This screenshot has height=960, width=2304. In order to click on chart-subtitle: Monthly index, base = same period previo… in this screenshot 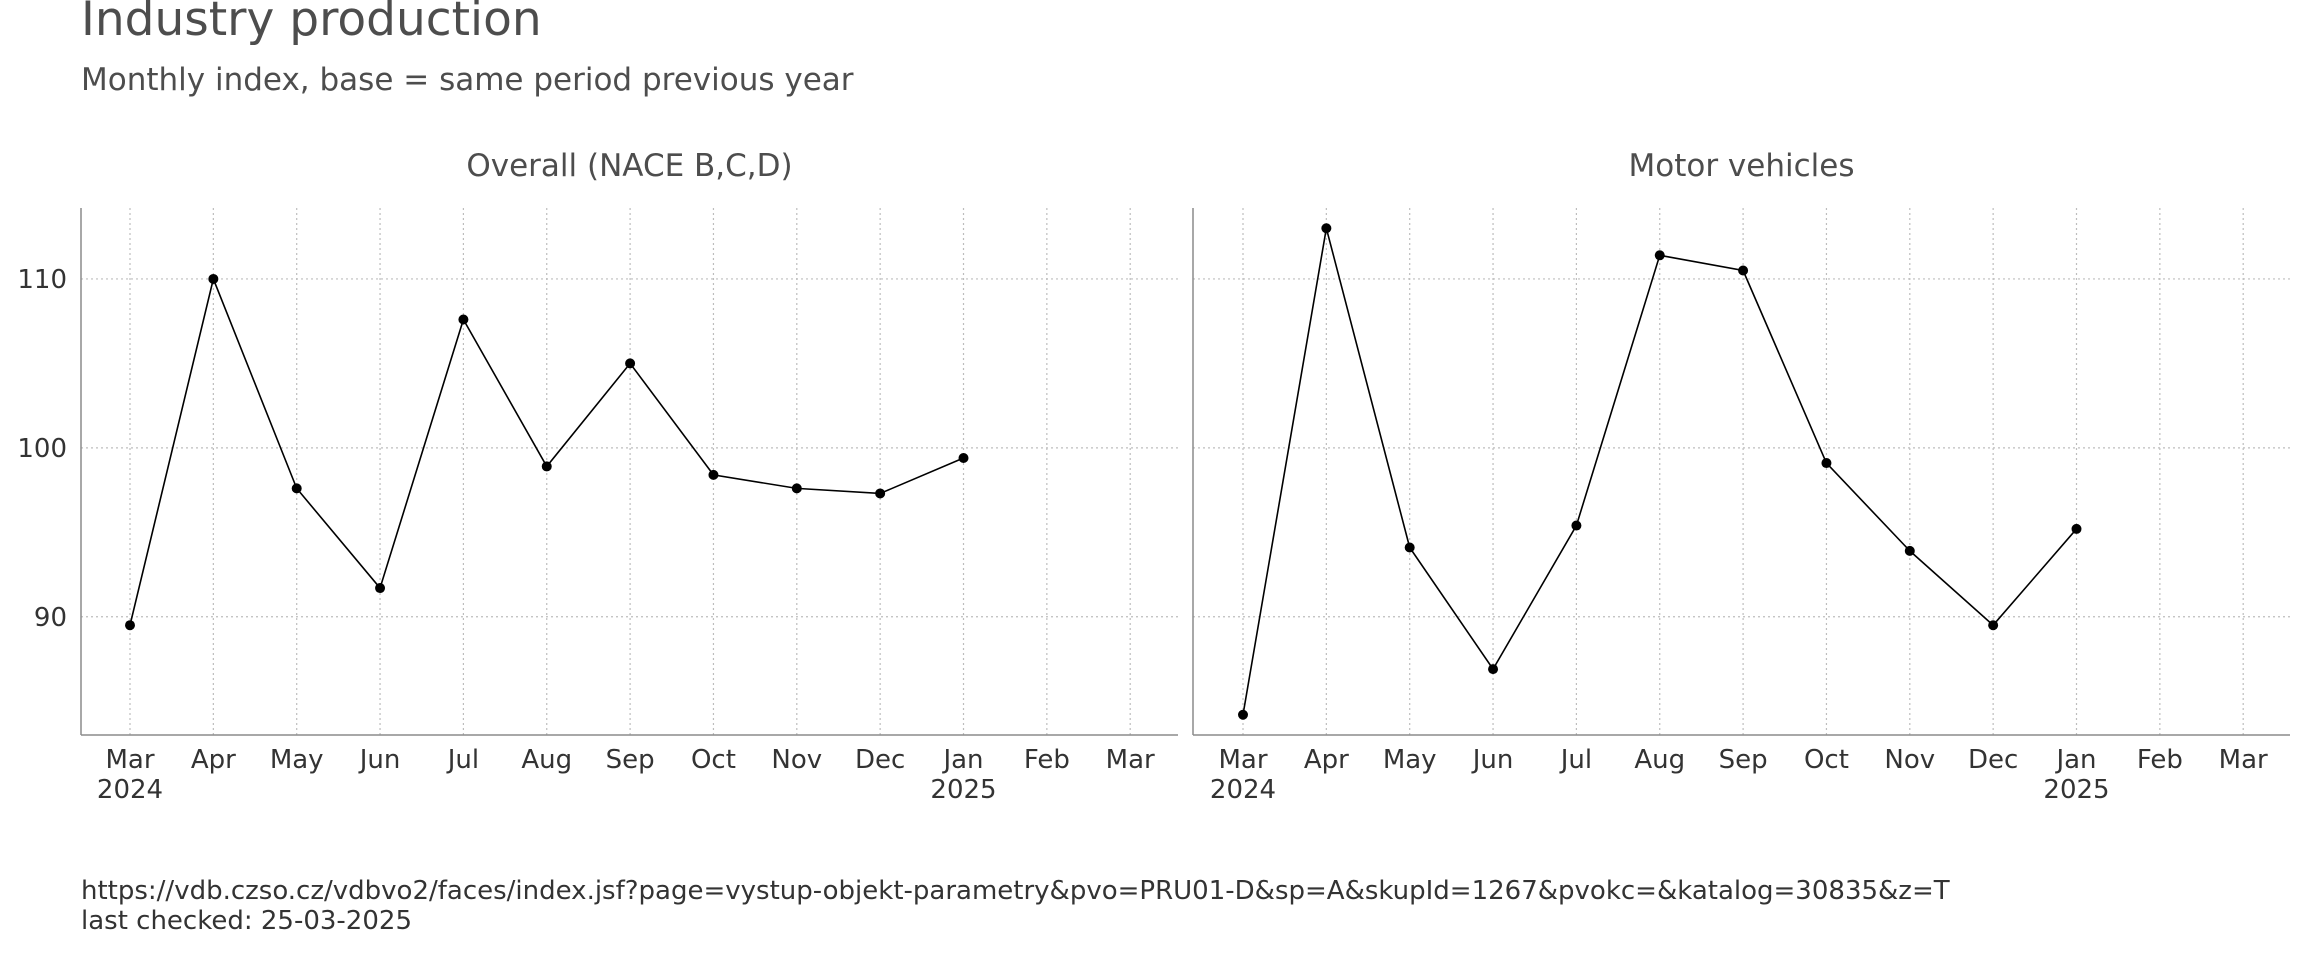, I will do `click(467, 80)`.